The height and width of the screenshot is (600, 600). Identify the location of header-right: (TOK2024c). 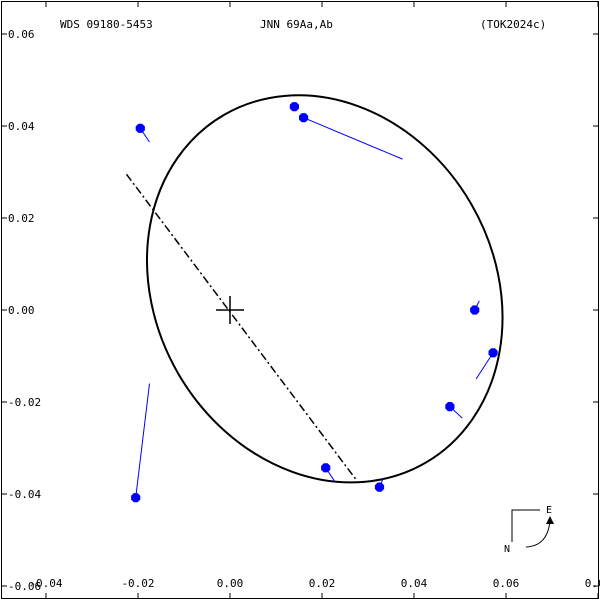
(513, 24).